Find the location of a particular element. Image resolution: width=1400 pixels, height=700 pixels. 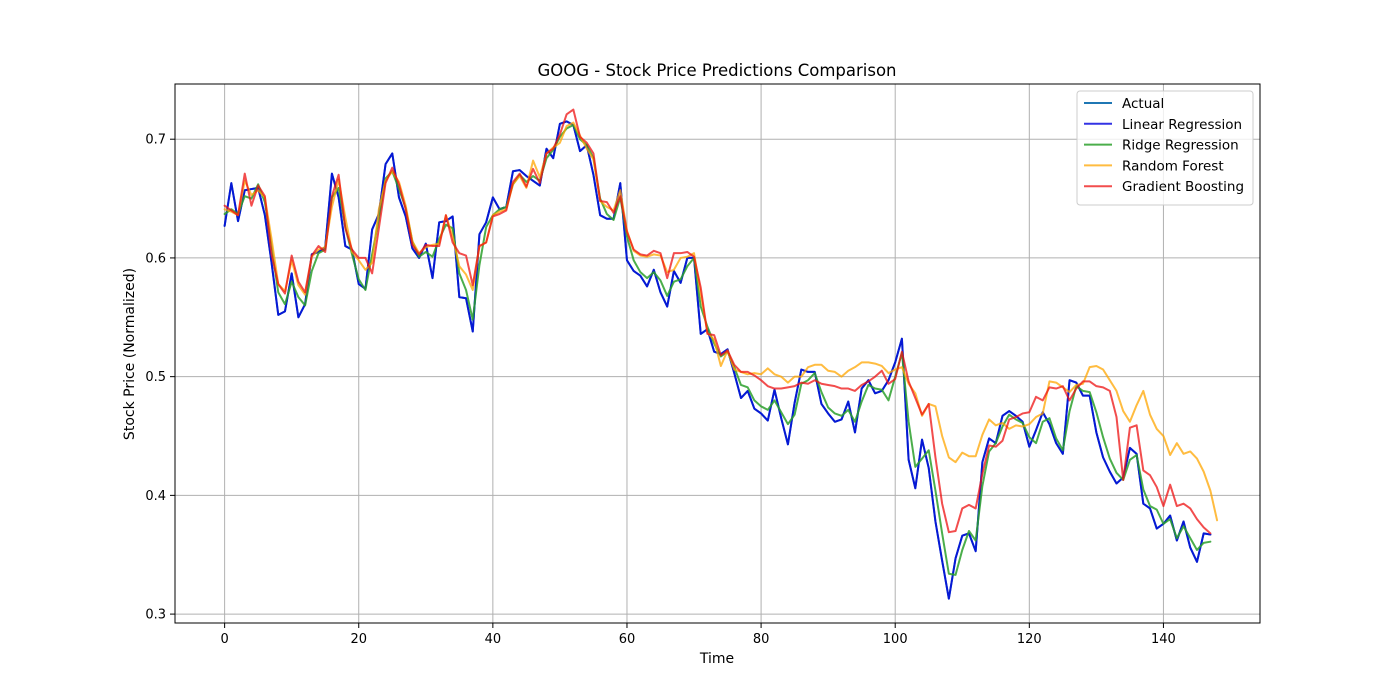

legend-label-actual: Actual is located at coordinates (1143, 104).